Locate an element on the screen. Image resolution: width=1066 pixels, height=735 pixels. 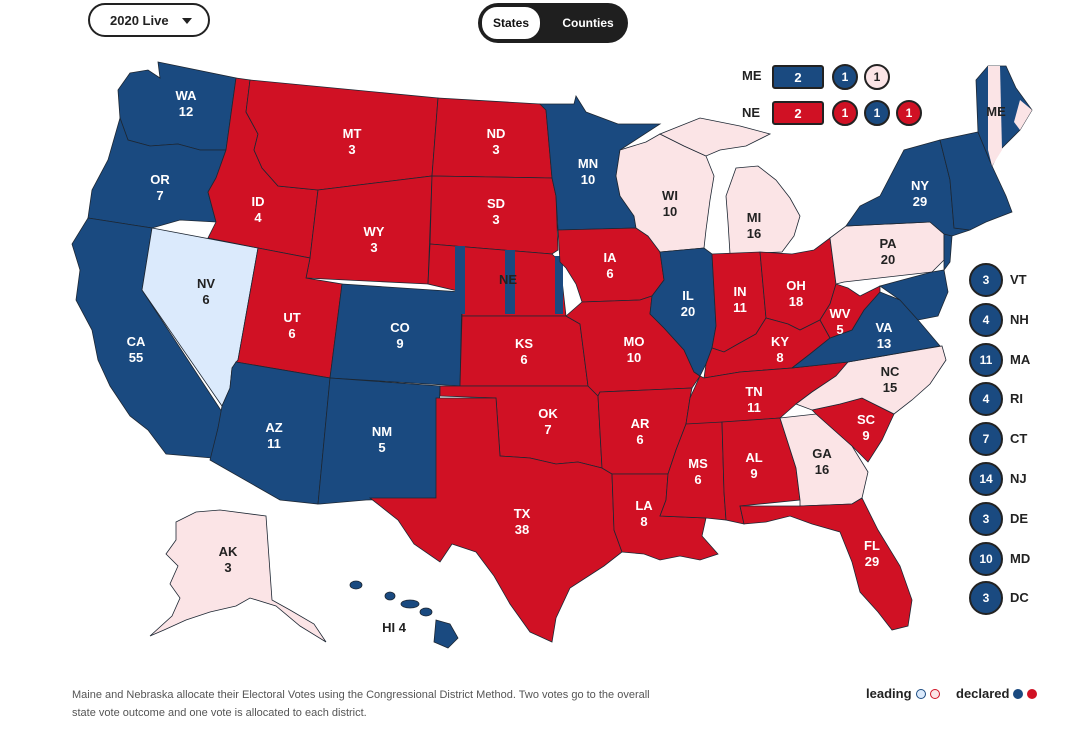
view-toggle: States Counties is located at coordinates (553, 23).